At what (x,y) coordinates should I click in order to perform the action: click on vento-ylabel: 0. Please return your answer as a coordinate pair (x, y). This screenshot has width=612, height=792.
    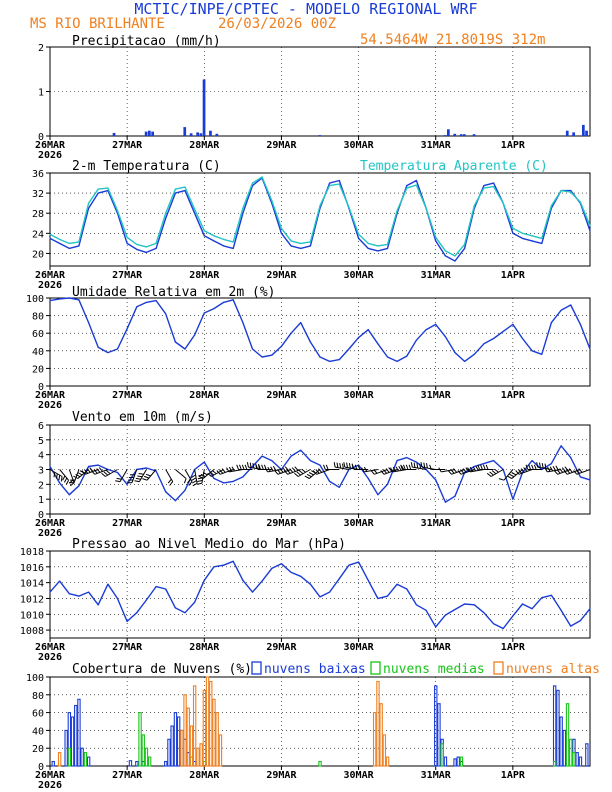
    Looking at the image, I should click on (41, 515).